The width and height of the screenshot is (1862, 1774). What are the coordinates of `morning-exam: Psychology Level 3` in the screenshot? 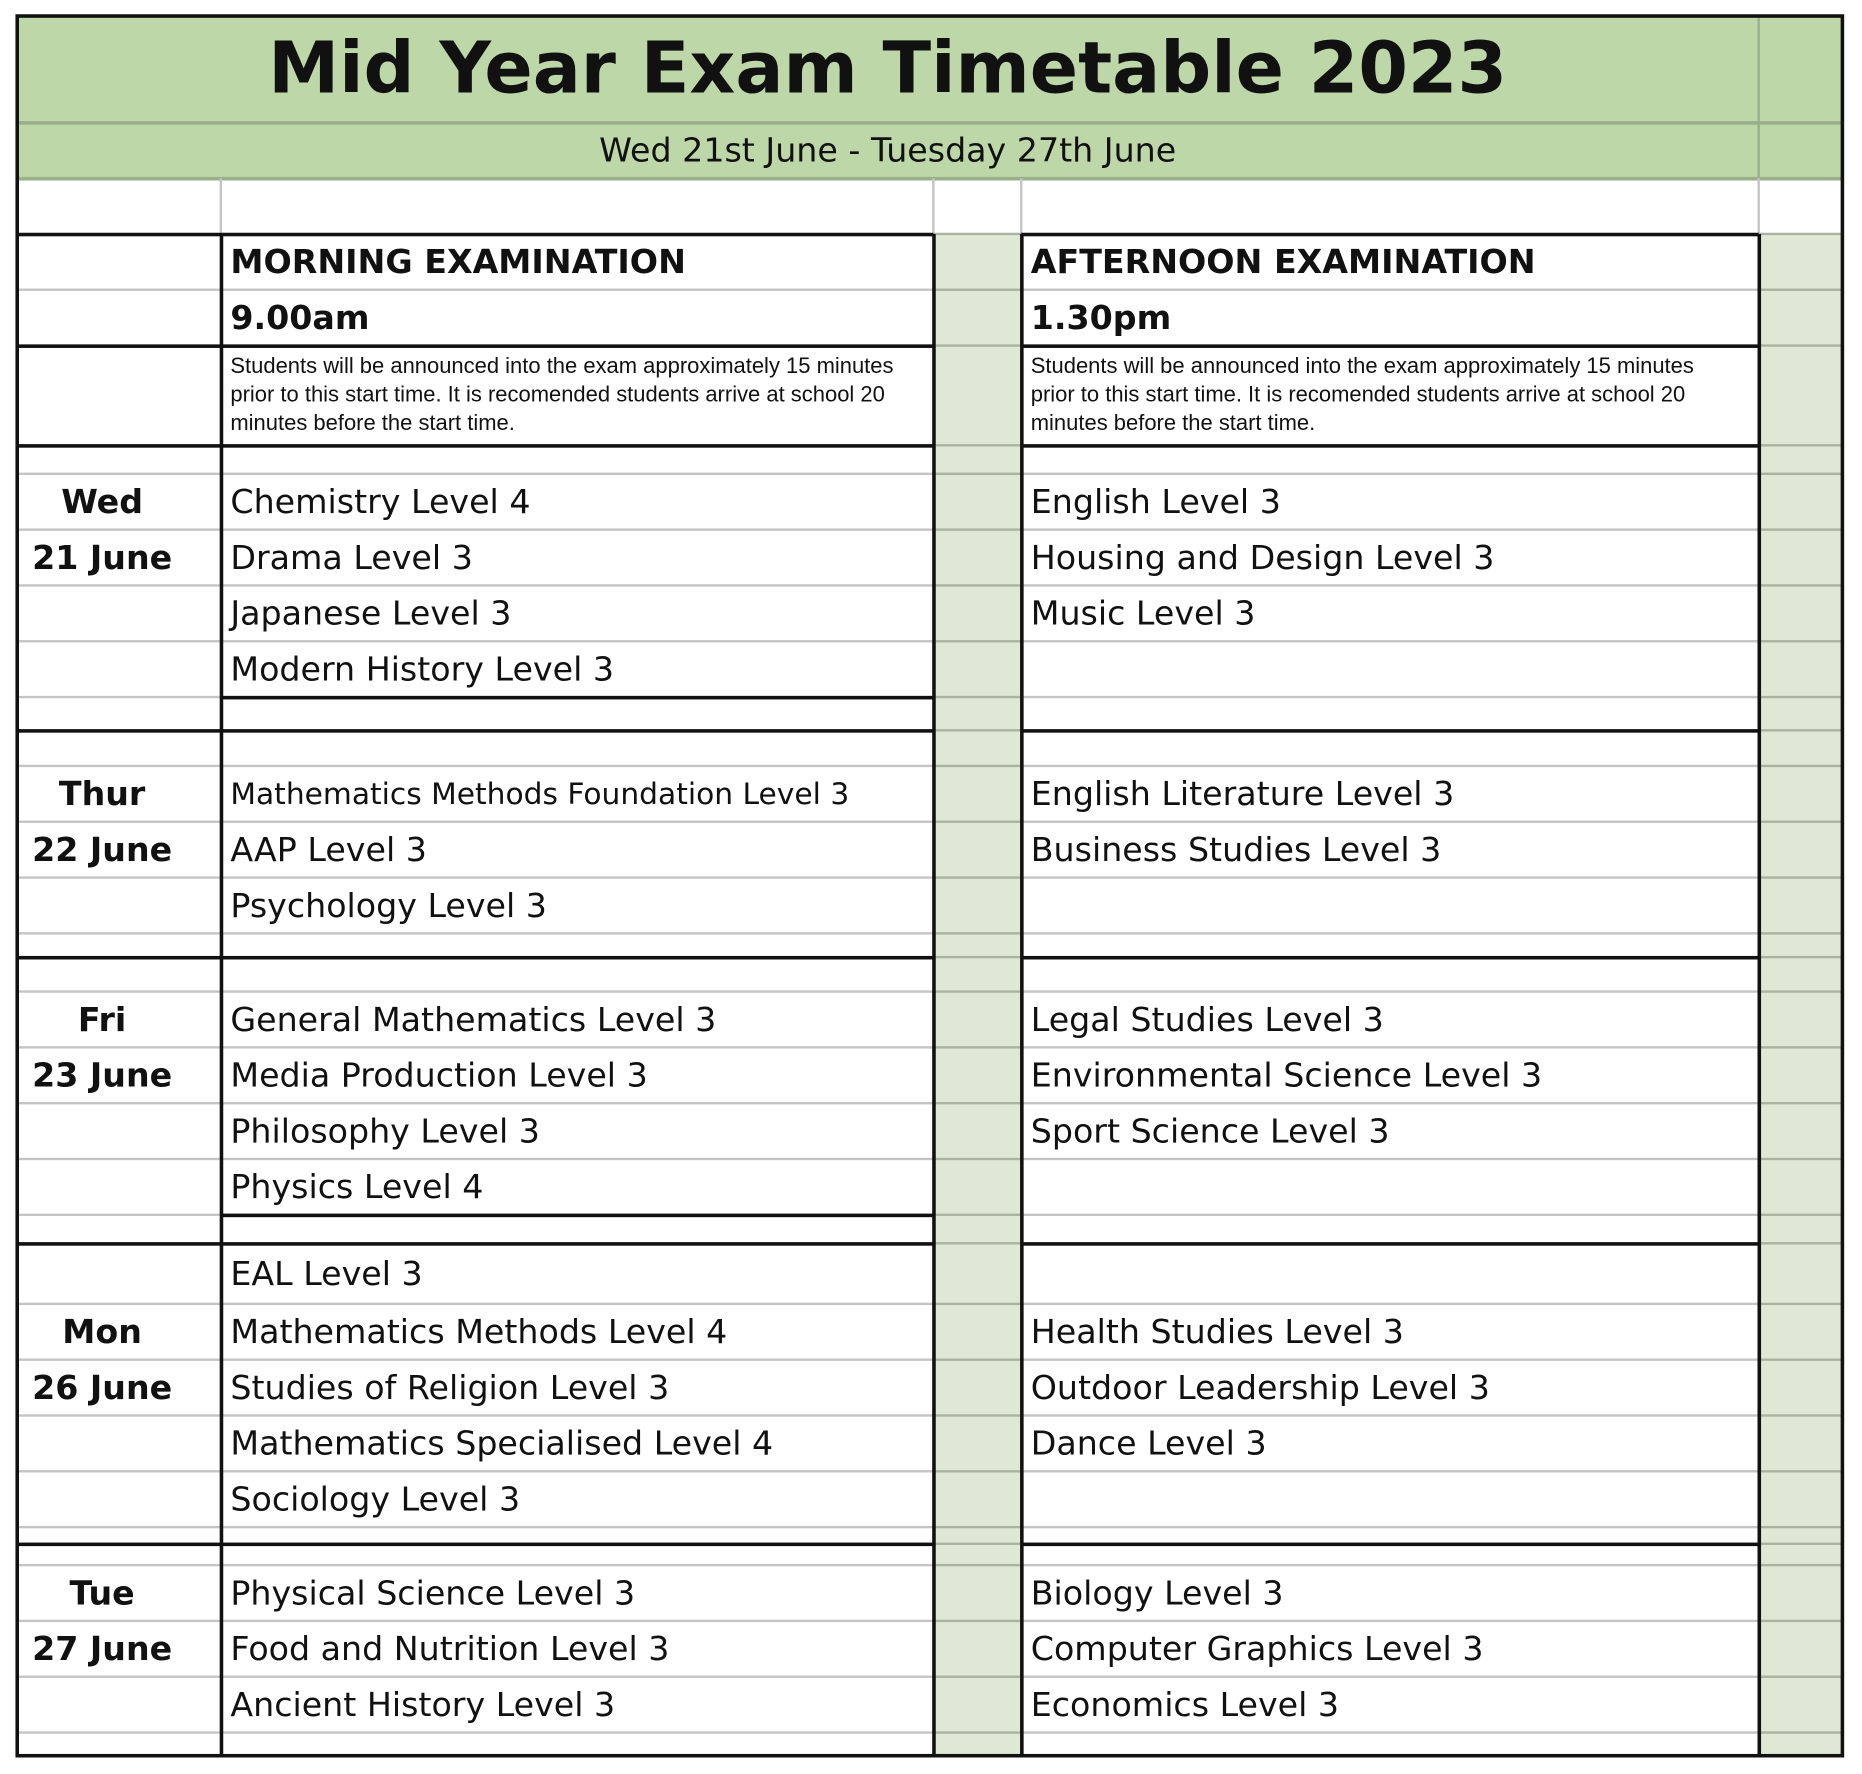 It's located at (388, 905).